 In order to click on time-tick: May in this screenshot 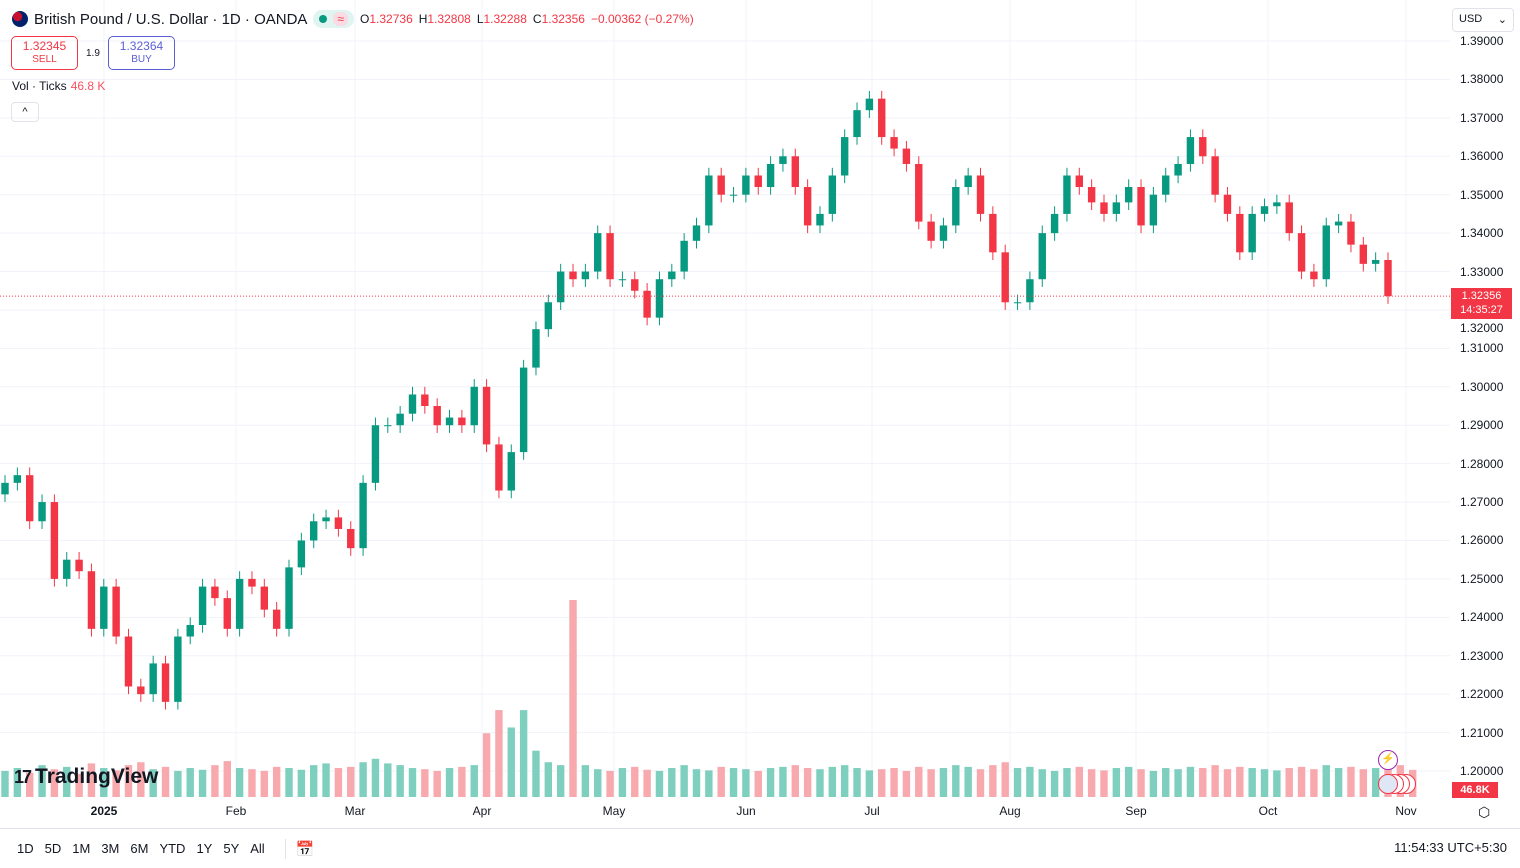, I will do `click(614, 811)`.